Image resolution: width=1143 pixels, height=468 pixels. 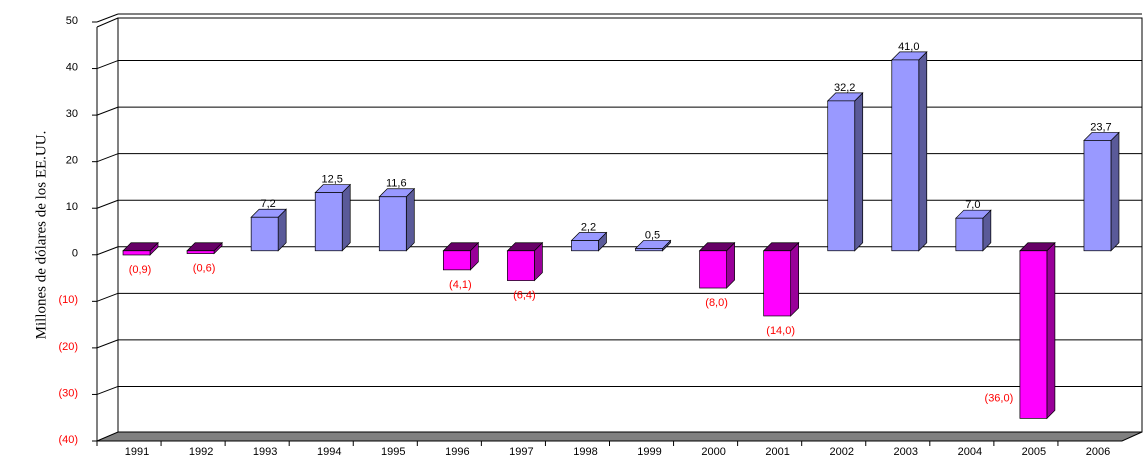 What do you see at coordinates (906, 452) in the screenshot?
I see `x-tick-label: 2003` at bounding box center [906, 452].